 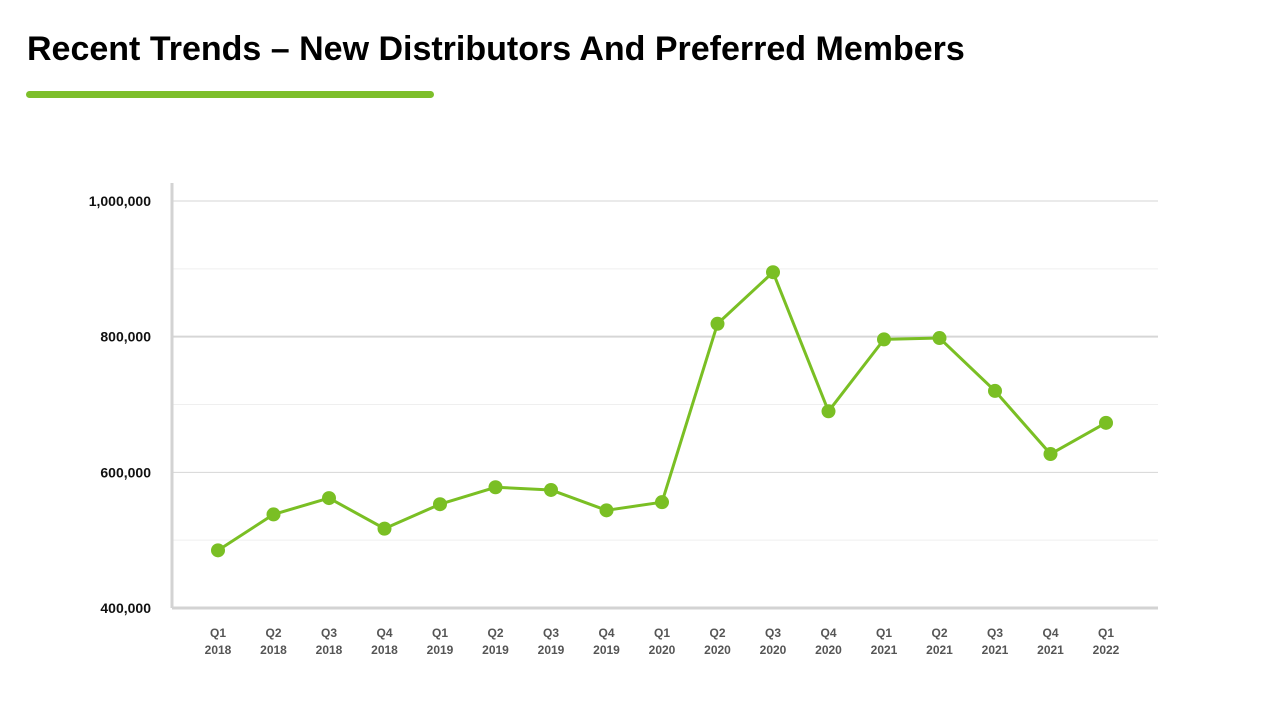 I want to click on title-underline, so click(x=230, y=94).